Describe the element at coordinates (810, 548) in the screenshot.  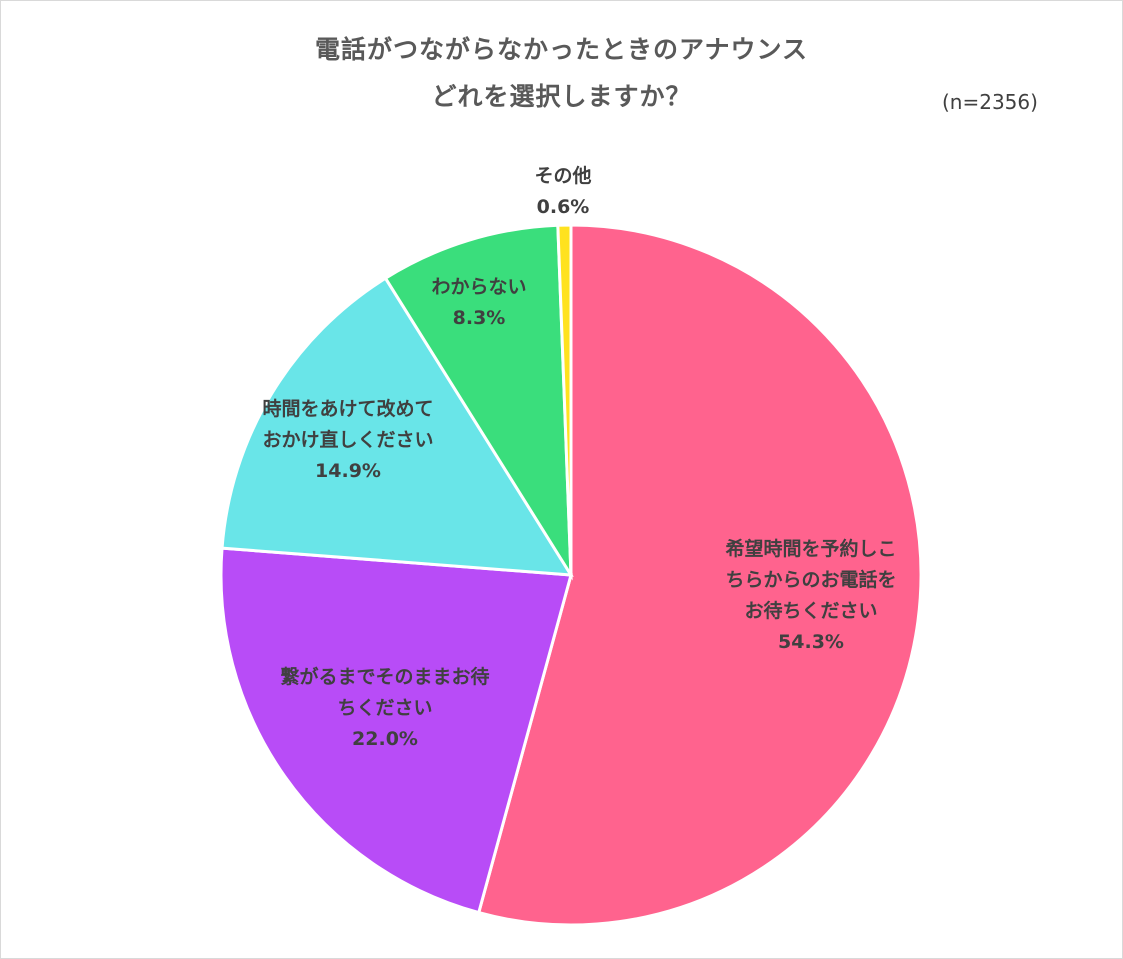
I see `slice-category-label: 希望時間を予約しこ` at that location.